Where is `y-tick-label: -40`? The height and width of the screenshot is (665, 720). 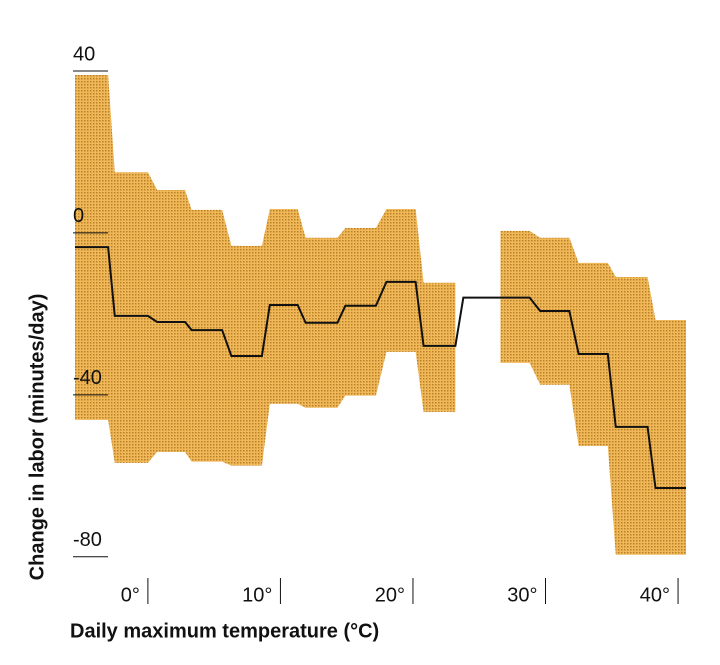 y-tick-label: -40 is located at coordinates (87, 378).